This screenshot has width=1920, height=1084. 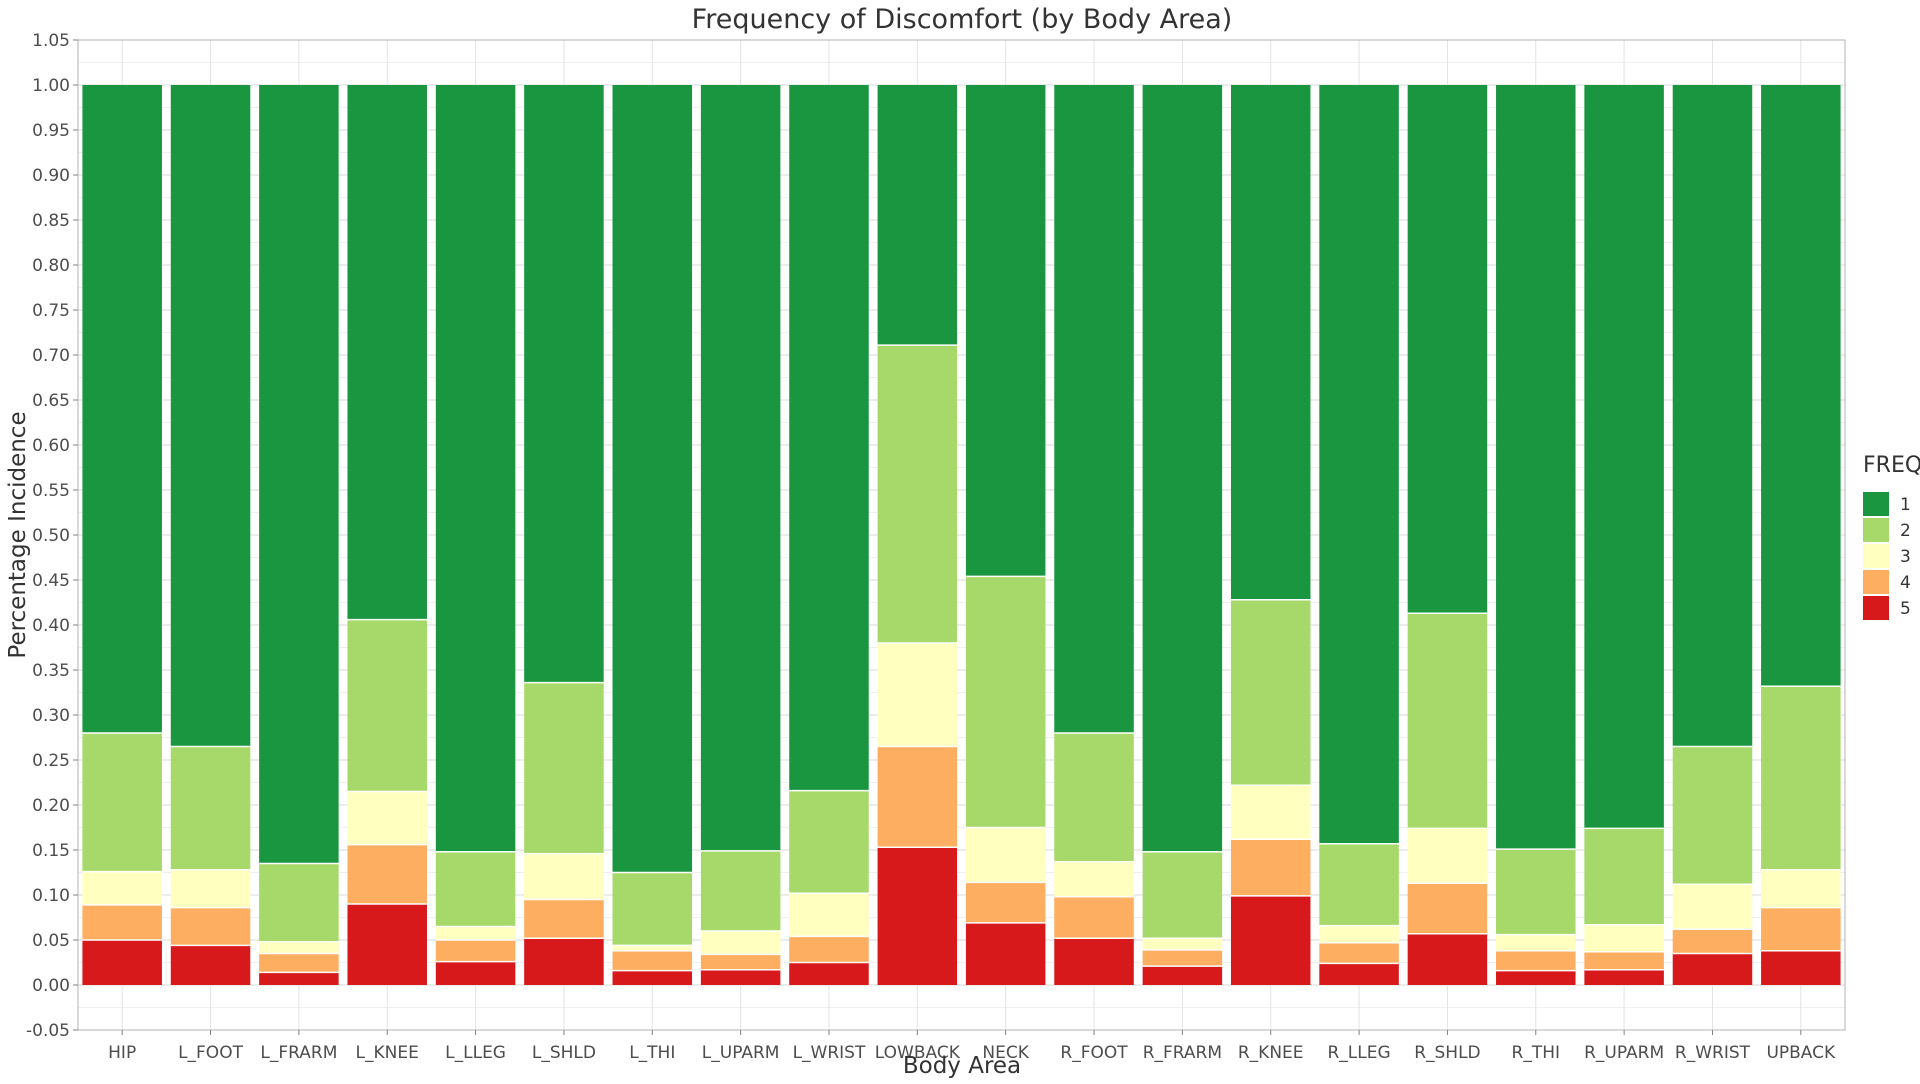 What do you see at coordinates (122, 1053) in the screenshot?
I see `x-tick-label-hip: HIP` at bounding box center [122, 1053].